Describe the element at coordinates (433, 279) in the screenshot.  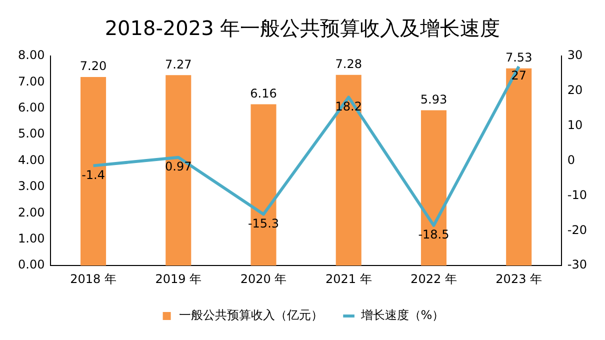
I see `x-tick-label: 2022 年` at that location.